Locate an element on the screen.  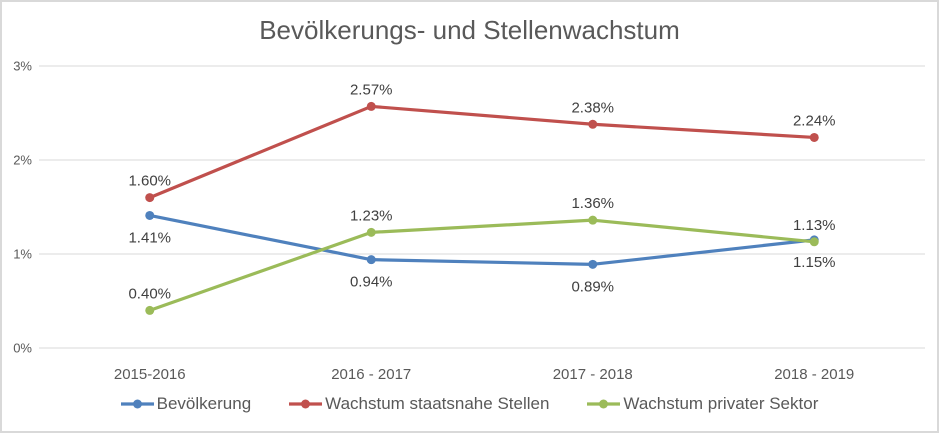
y-axis-tick-label: 3% is located at coordinates (22, 66).